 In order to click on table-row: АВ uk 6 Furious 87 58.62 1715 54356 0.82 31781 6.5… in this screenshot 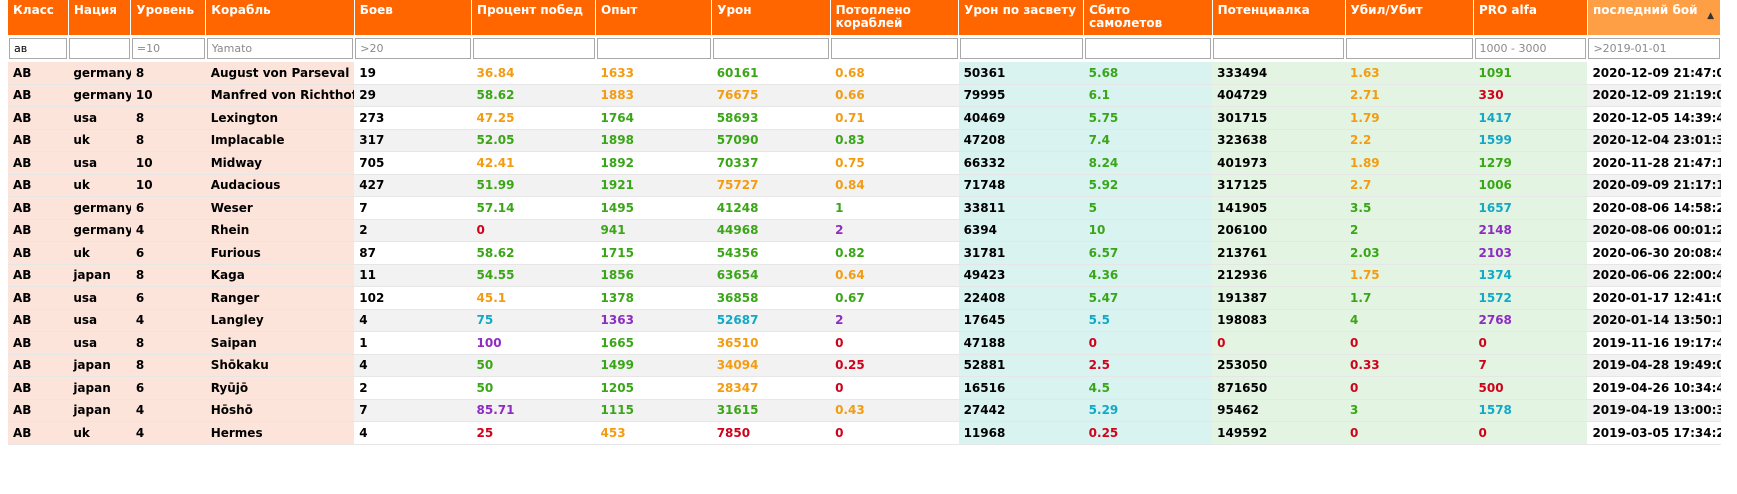, I will do `click(864, 253)`.